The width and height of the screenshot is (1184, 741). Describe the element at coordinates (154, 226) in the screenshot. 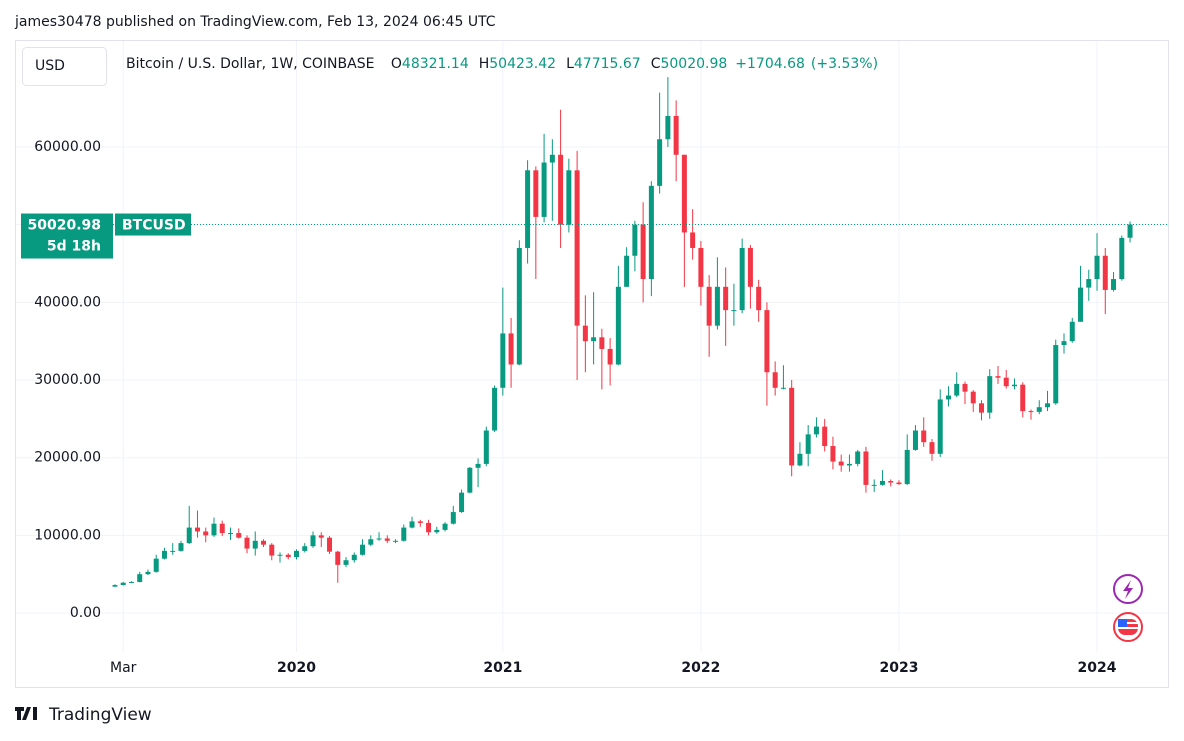

I see `series-label: BTCUSD` at that location.